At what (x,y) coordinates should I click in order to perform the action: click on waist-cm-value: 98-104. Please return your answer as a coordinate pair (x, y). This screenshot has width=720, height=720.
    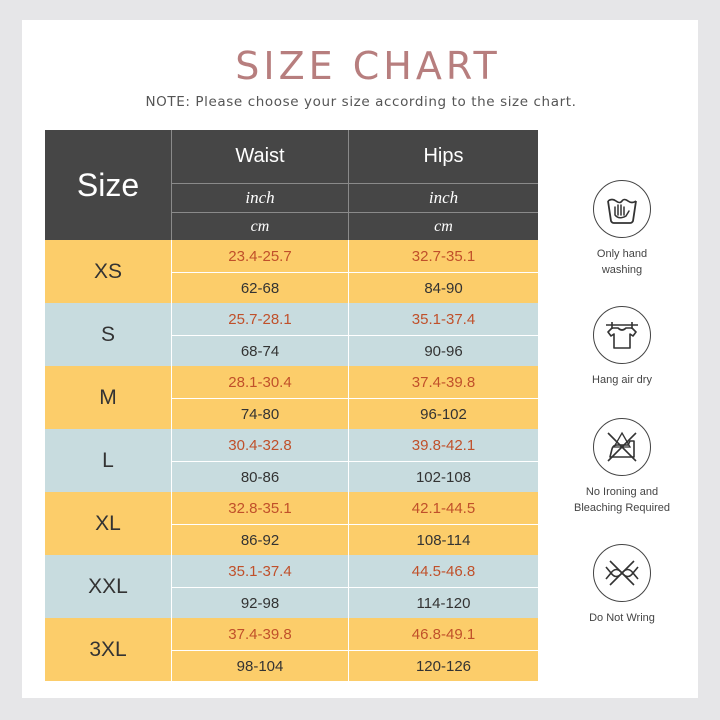
    Looking at the image, I should click on (260, 666).